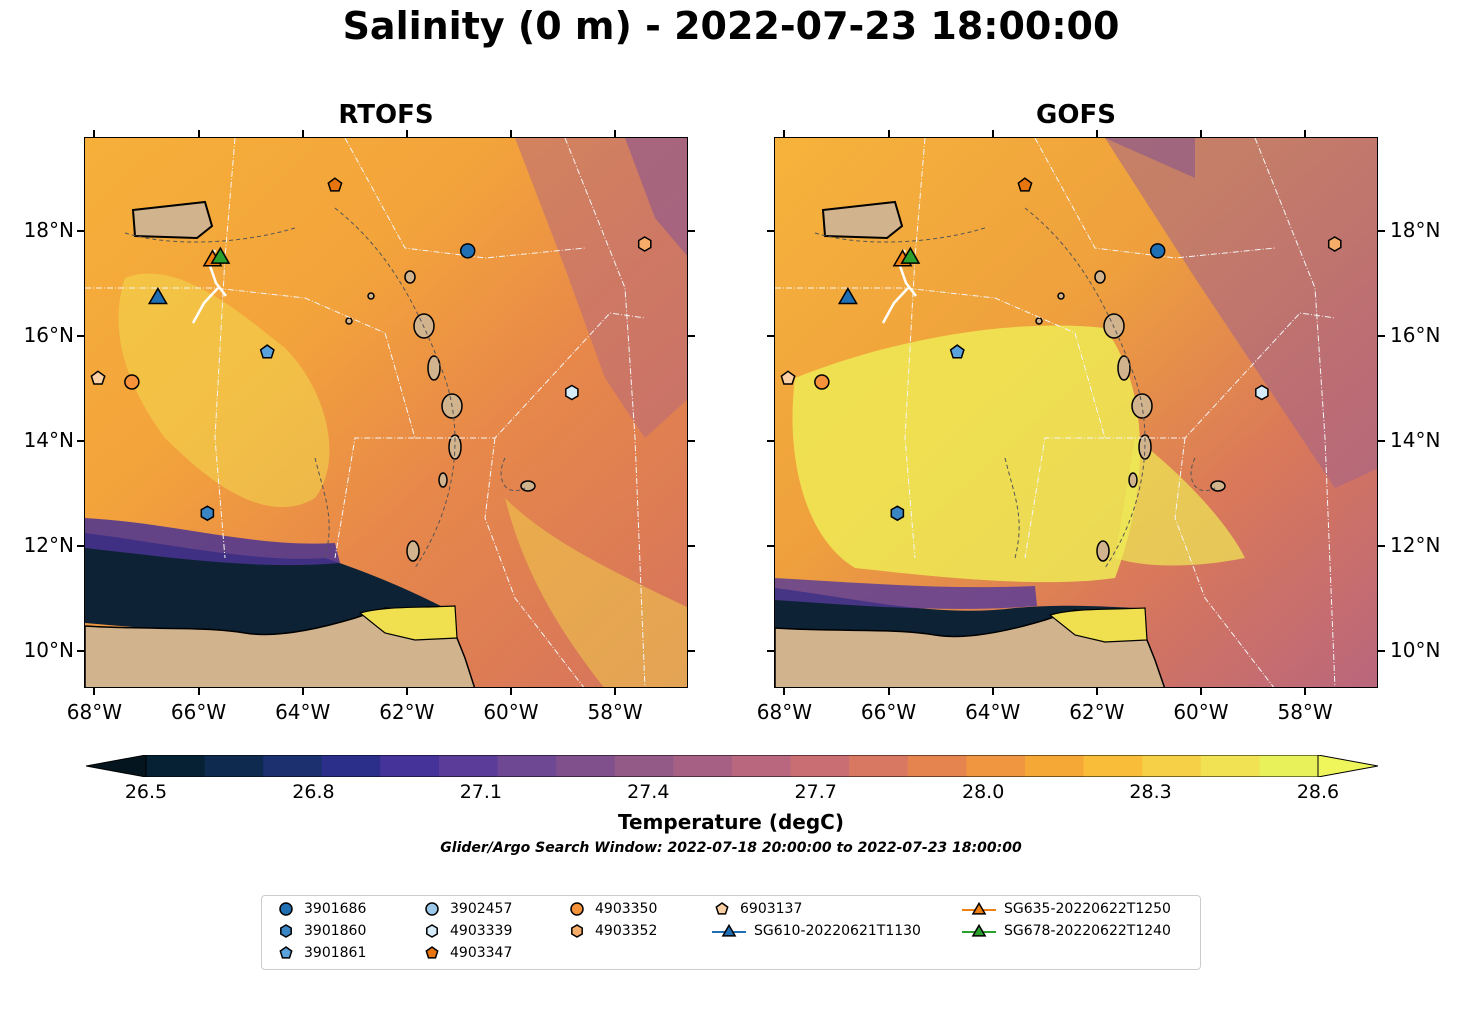 The height and width of the screenshot is (1014, 1462). What do you see at coordinates (1087, 931) in the screenshot?
I see `legend-label: SG678-20220622T1240` at bounding box center [1087, 931].